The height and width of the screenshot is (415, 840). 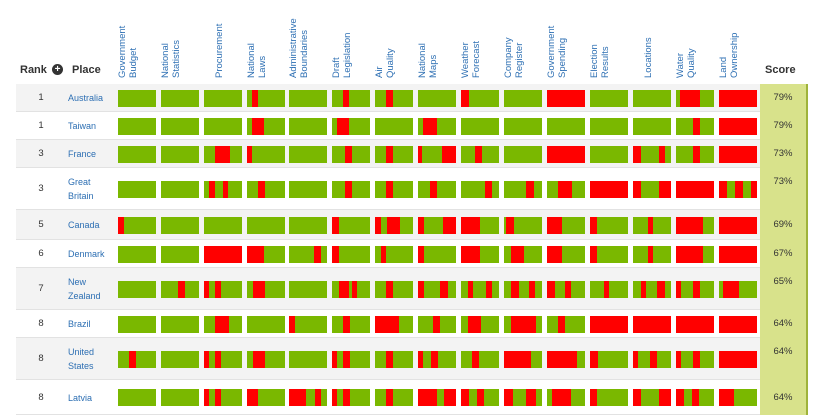 What do you see at coordinates (94, 289) in the screenshot?
I see `place-link: New Zealand` at bounding box center [94, 289].